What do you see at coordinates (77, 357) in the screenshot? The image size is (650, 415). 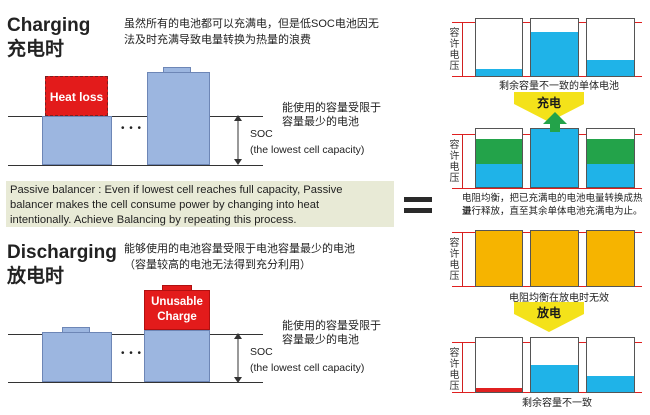 I see `battery-low-discharge` at bounding box center [77, 357].